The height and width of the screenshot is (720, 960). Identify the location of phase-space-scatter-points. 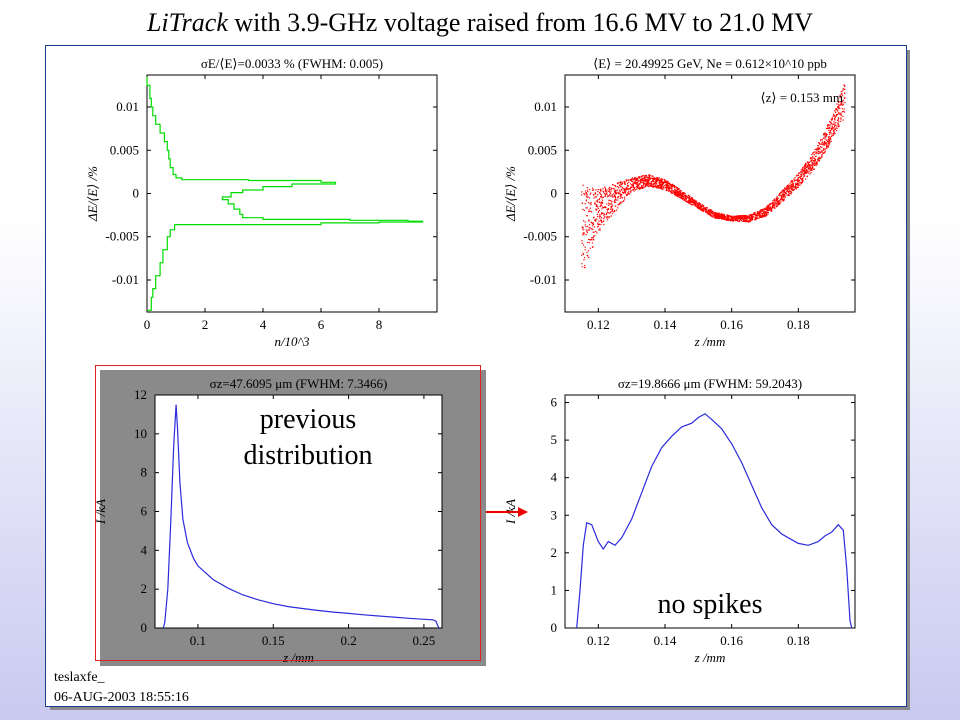
(713, 176).